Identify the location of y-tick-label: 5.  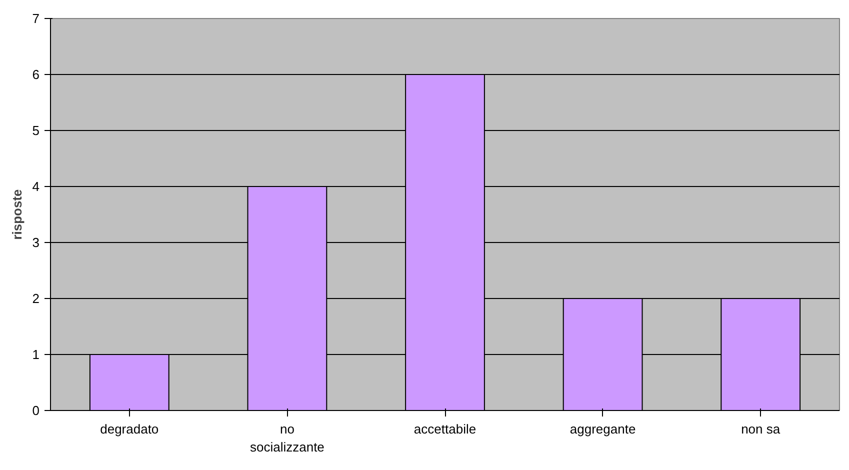
(36, 130).